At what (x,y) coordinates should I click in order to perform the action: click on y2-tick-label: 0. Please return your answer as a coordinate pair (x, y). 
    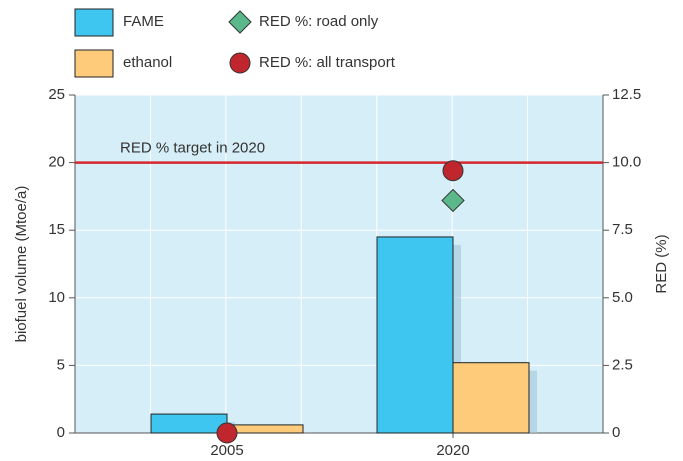
    Looking at the image, I should click on (616, 432).